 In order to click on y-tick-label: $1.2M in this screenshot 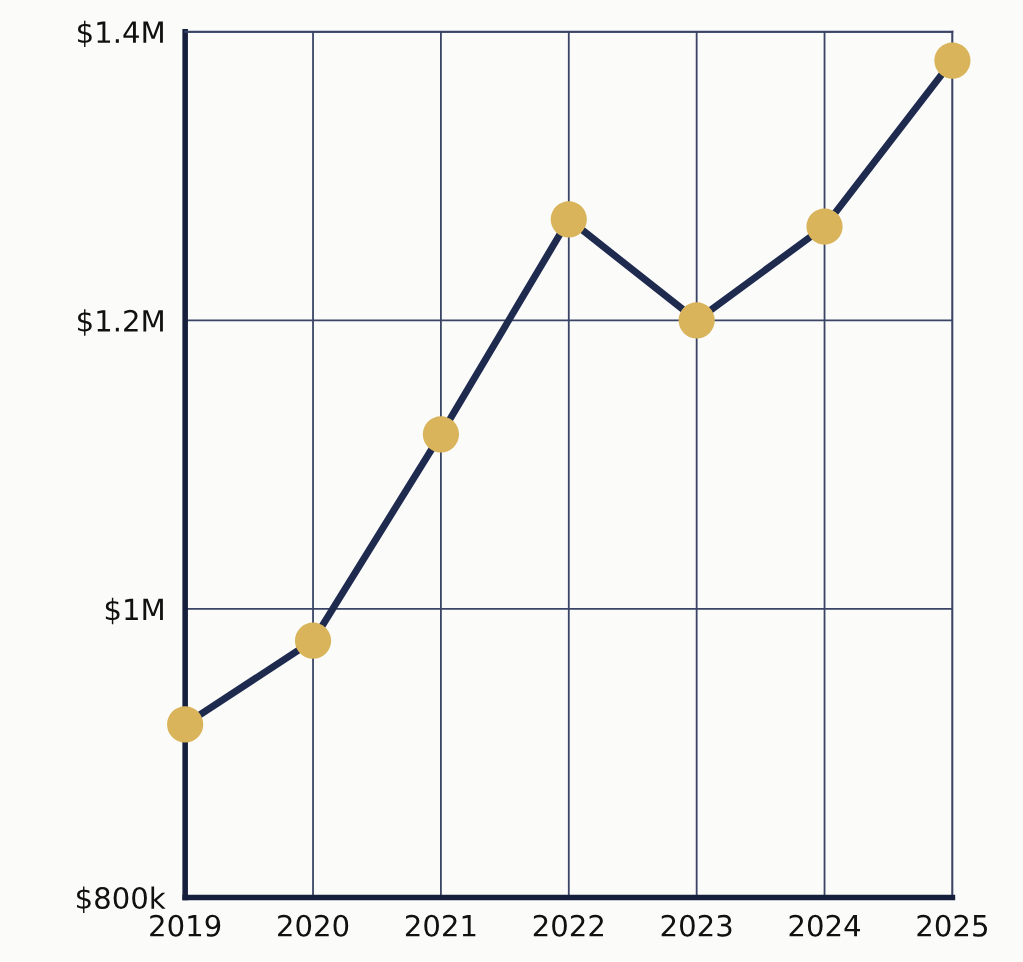, I will do `click(120, 322)`.